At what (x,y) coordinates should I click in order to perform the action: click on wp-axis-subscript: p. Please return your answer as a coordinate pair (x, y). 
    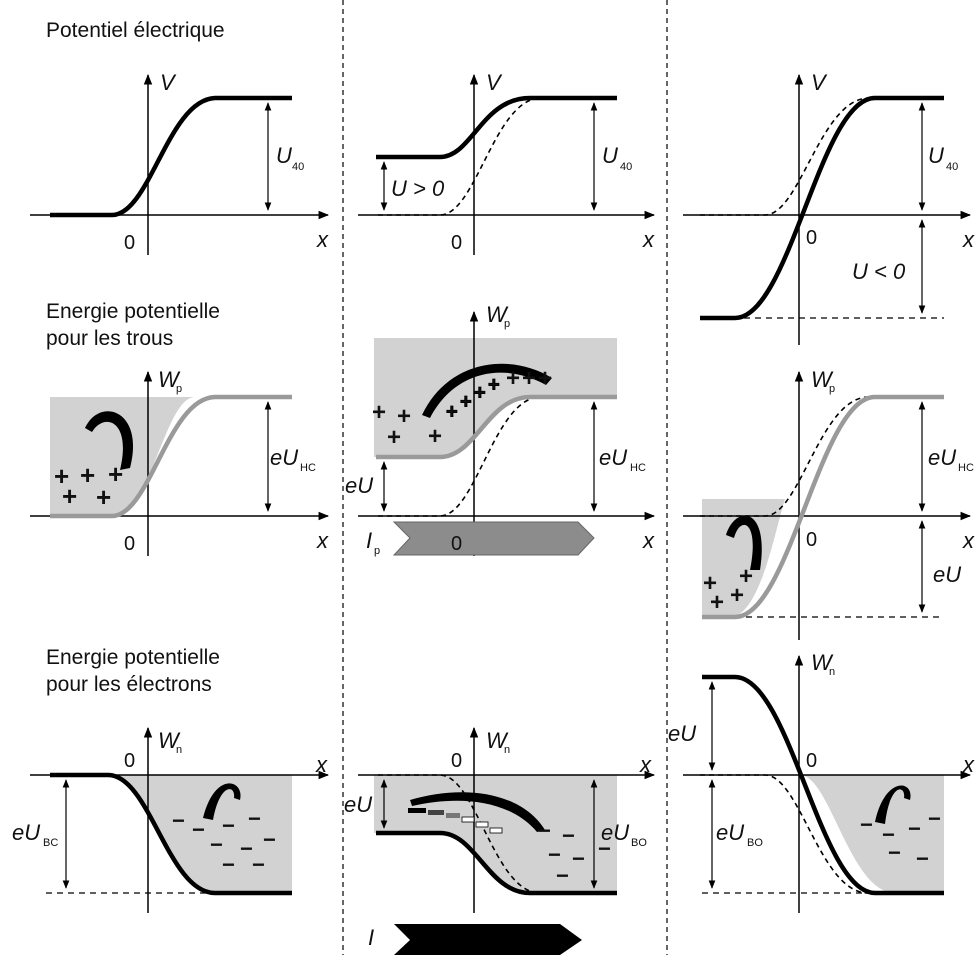
    Looking at the image, I should click on (507, 324).